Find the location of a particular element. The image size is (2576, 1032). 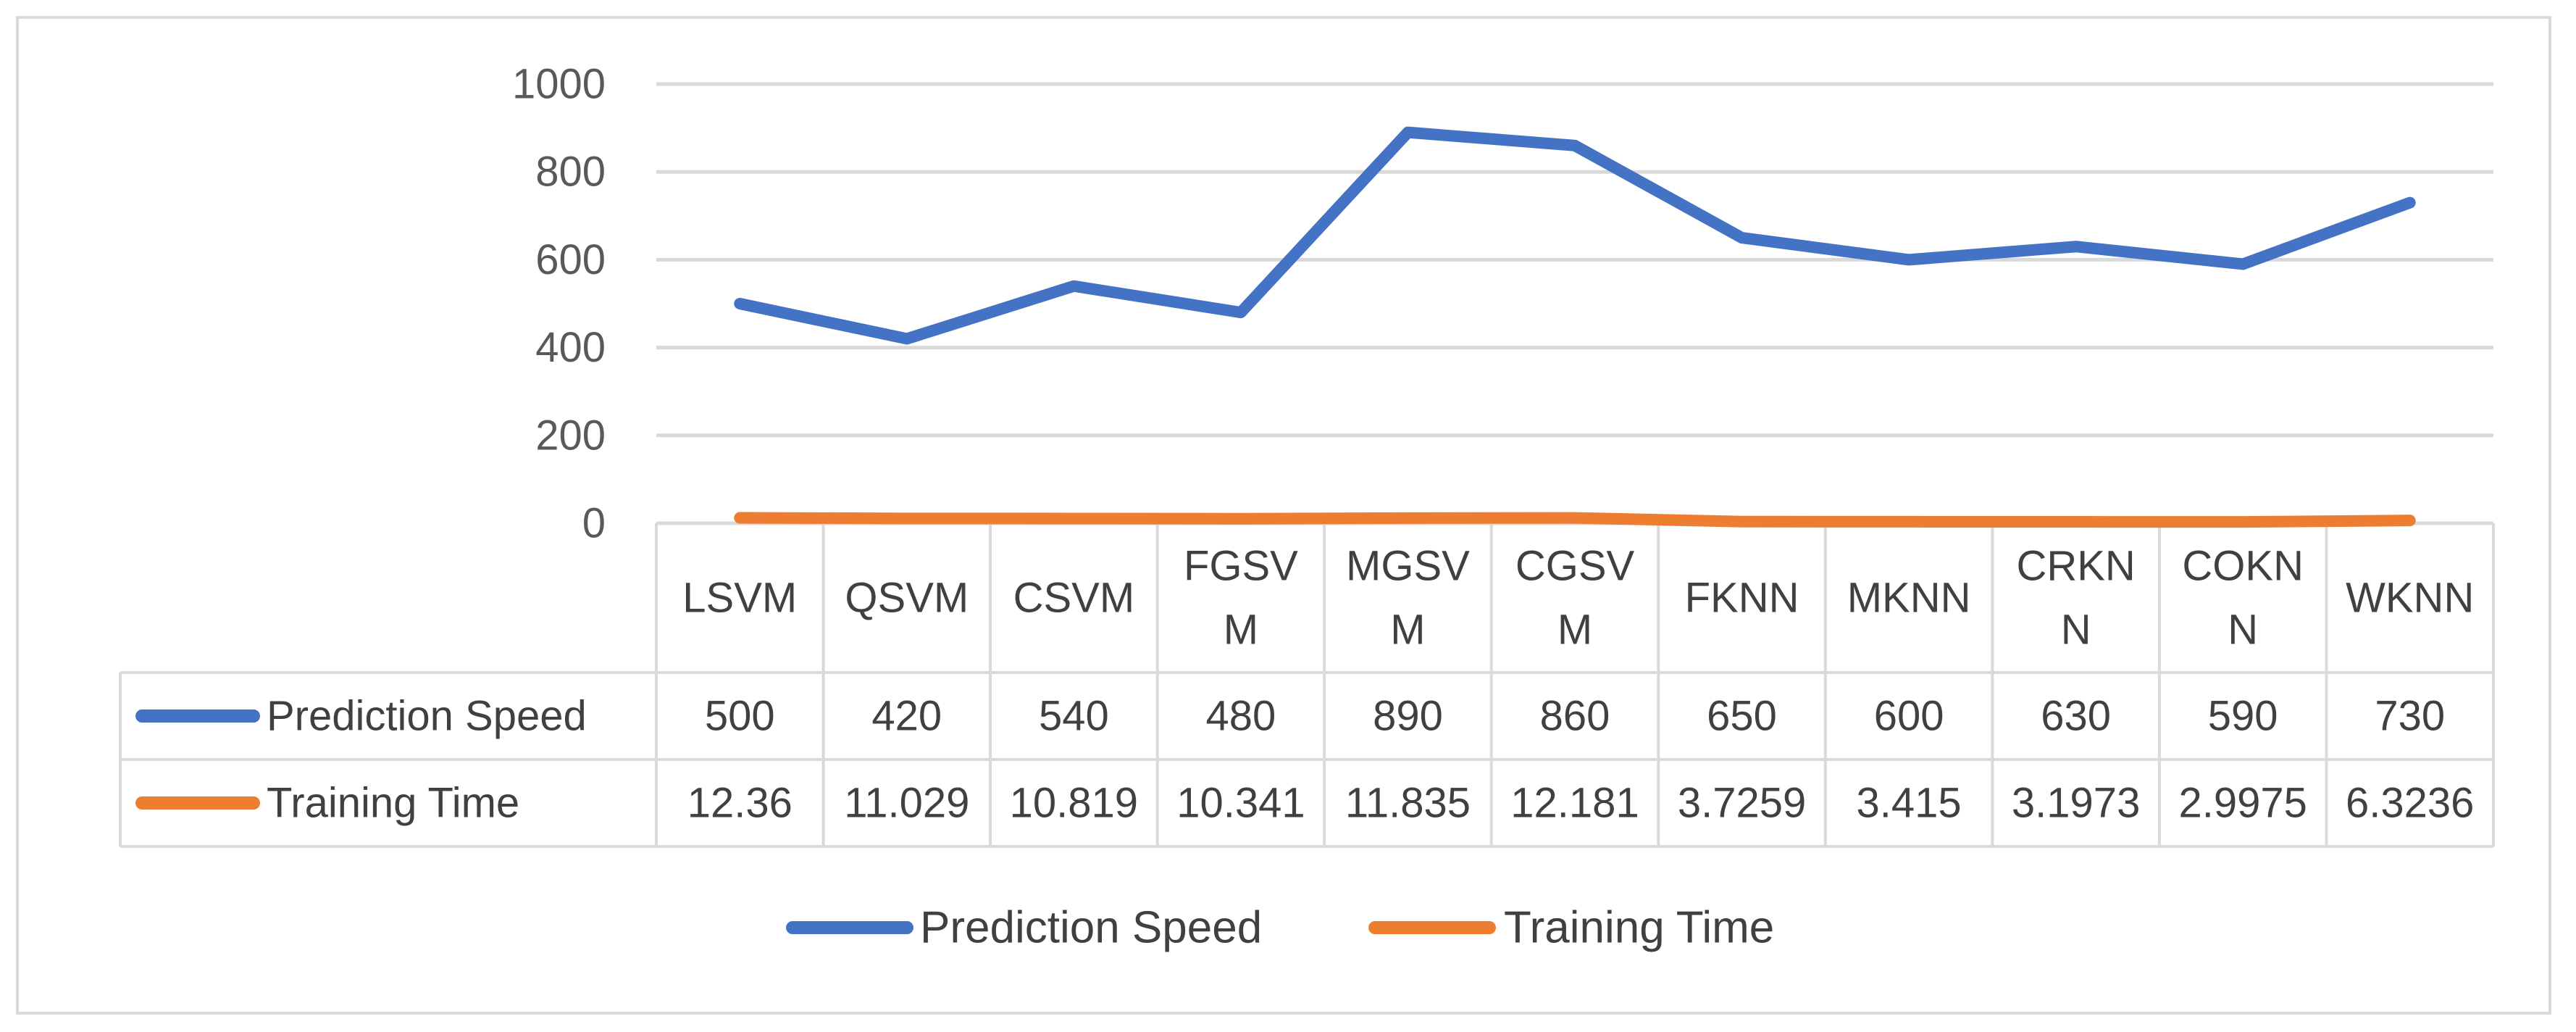

table-value-cell: 890 is located at coordinates (1408, 716).